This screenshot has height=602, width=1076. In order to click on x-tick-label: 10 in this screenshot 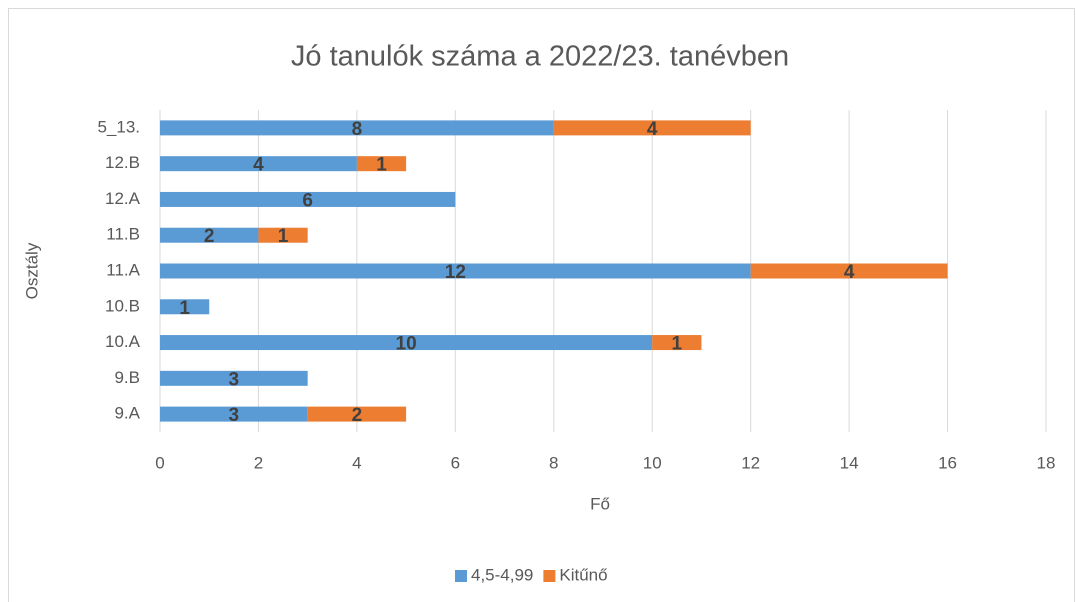, I will do `click(652, 462)`.